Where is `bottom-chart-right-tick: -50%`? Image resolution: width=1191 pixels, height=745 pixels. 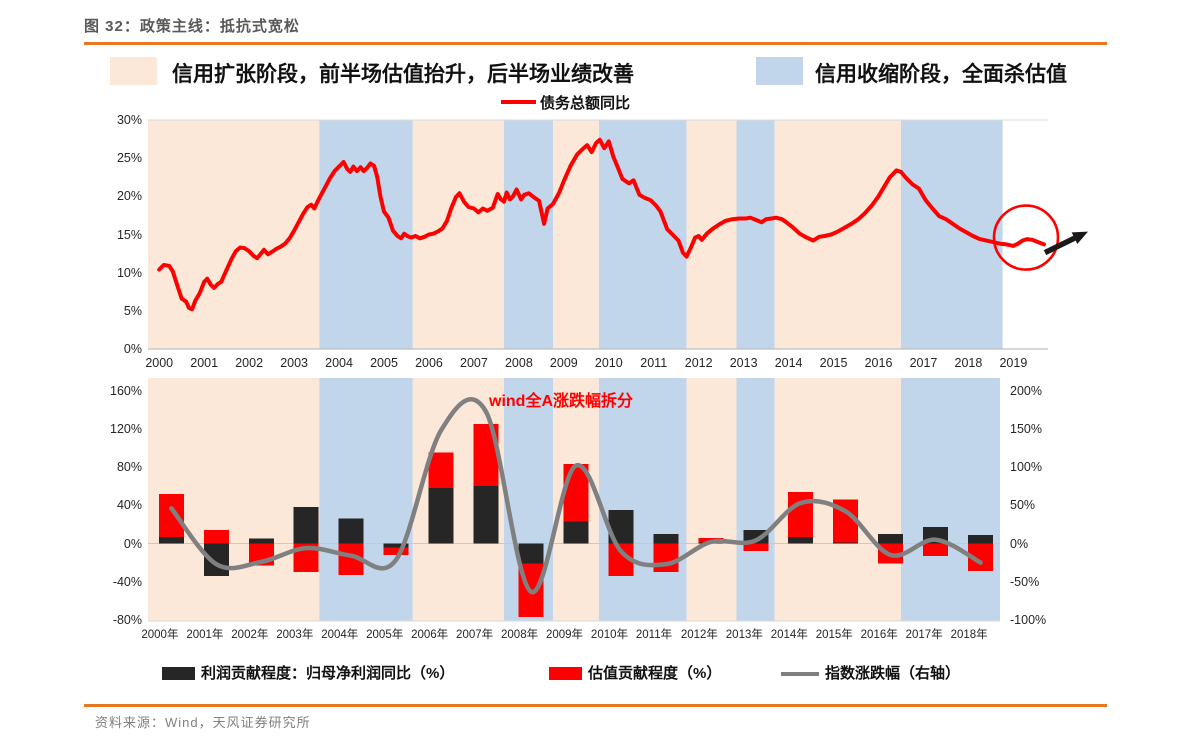
bottom-chart-right-tick: -50% is located at coordinates (1025, 581).